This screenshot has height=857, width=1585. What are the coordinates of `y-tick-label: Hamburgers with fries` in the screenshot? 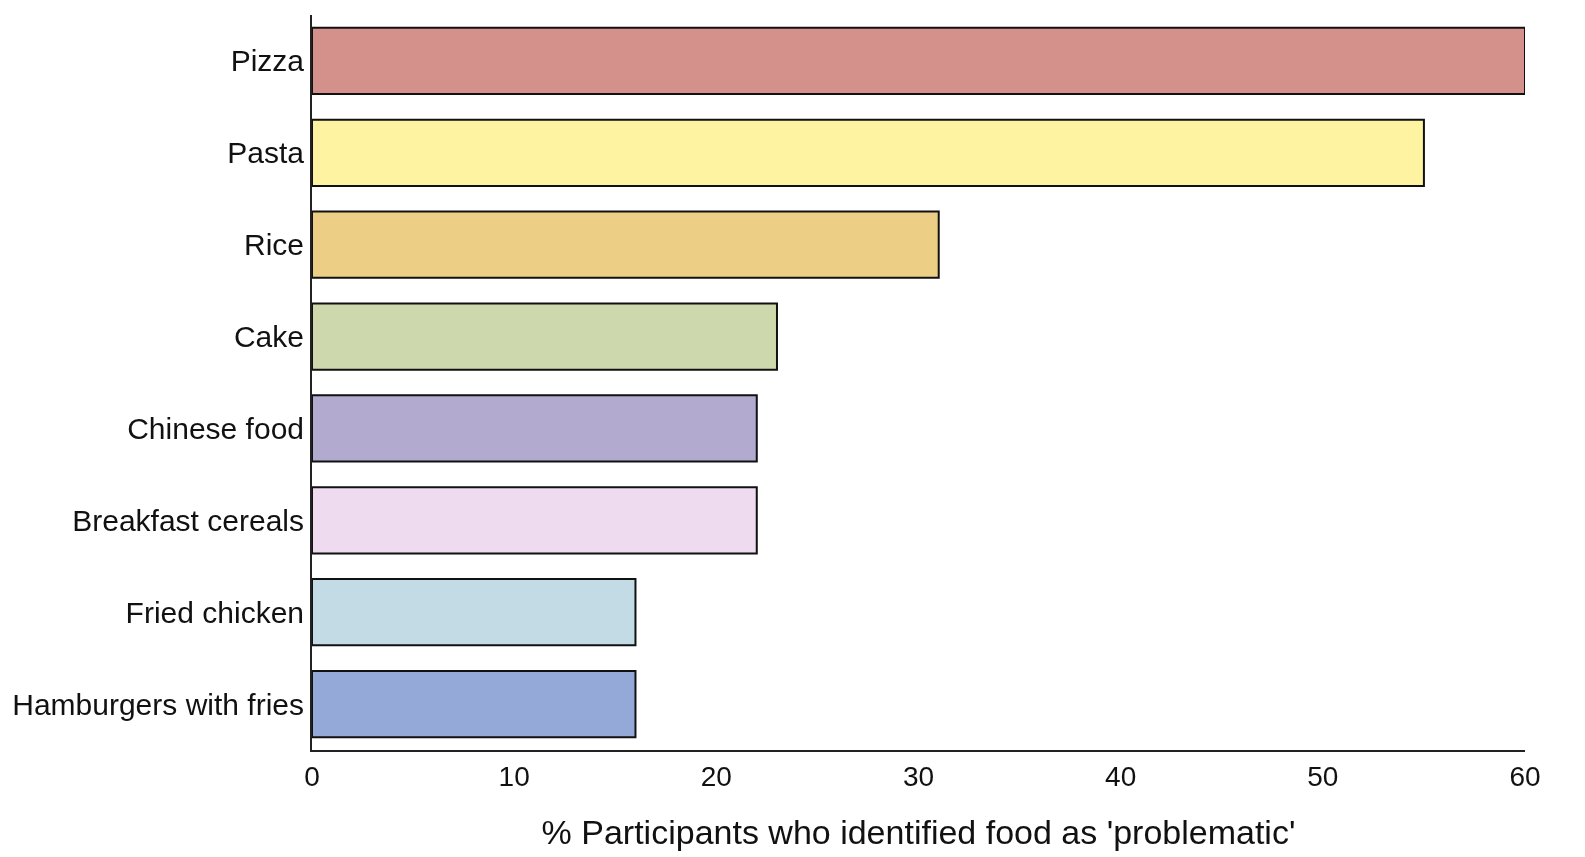 It's located at (158, 704).